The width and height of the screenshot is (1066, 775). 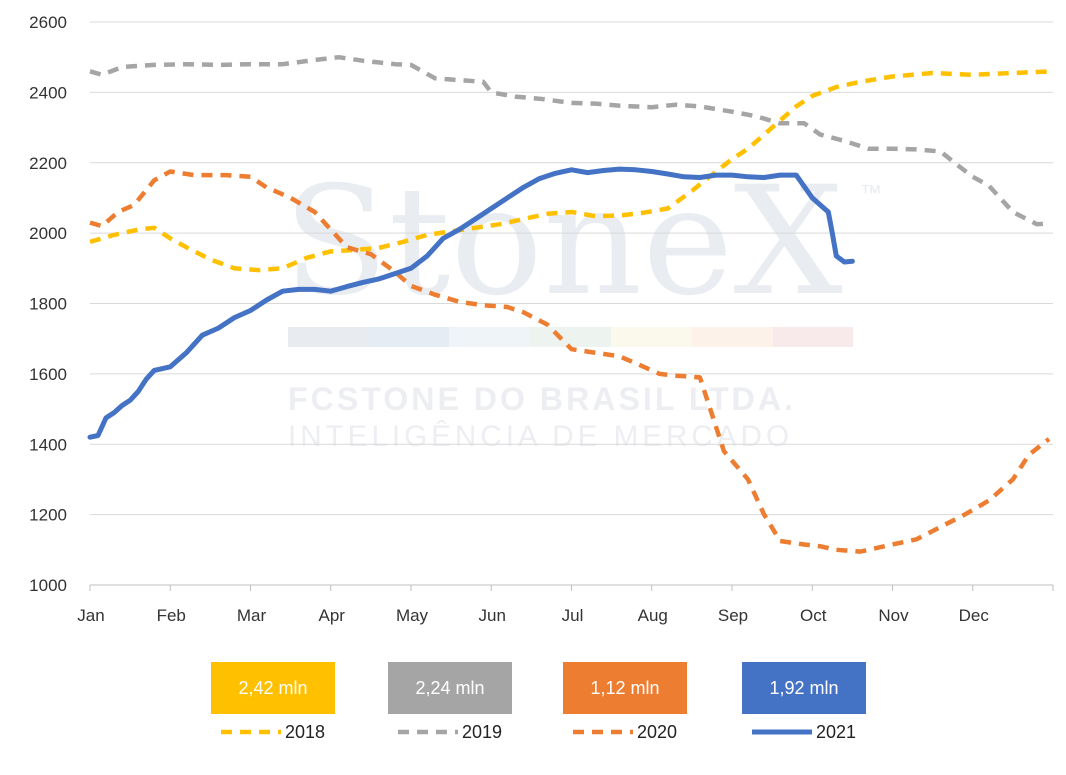 I want to click on badge-value-2020: 1,12 mln, so click(x=624, y=688).